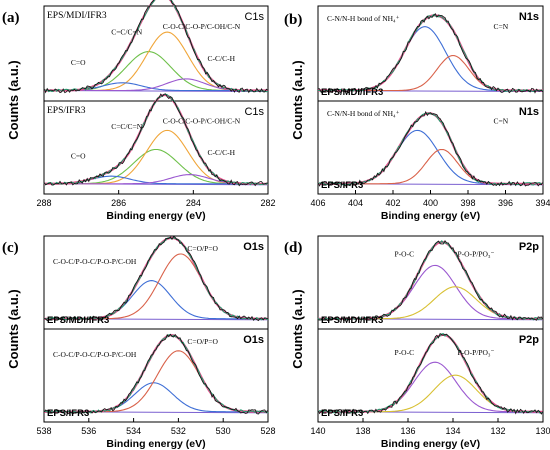 The image size is (550, 450). Describe the element at coordinates (10, 248) in the screenshot. I see `panel-label: (c)` at that location.